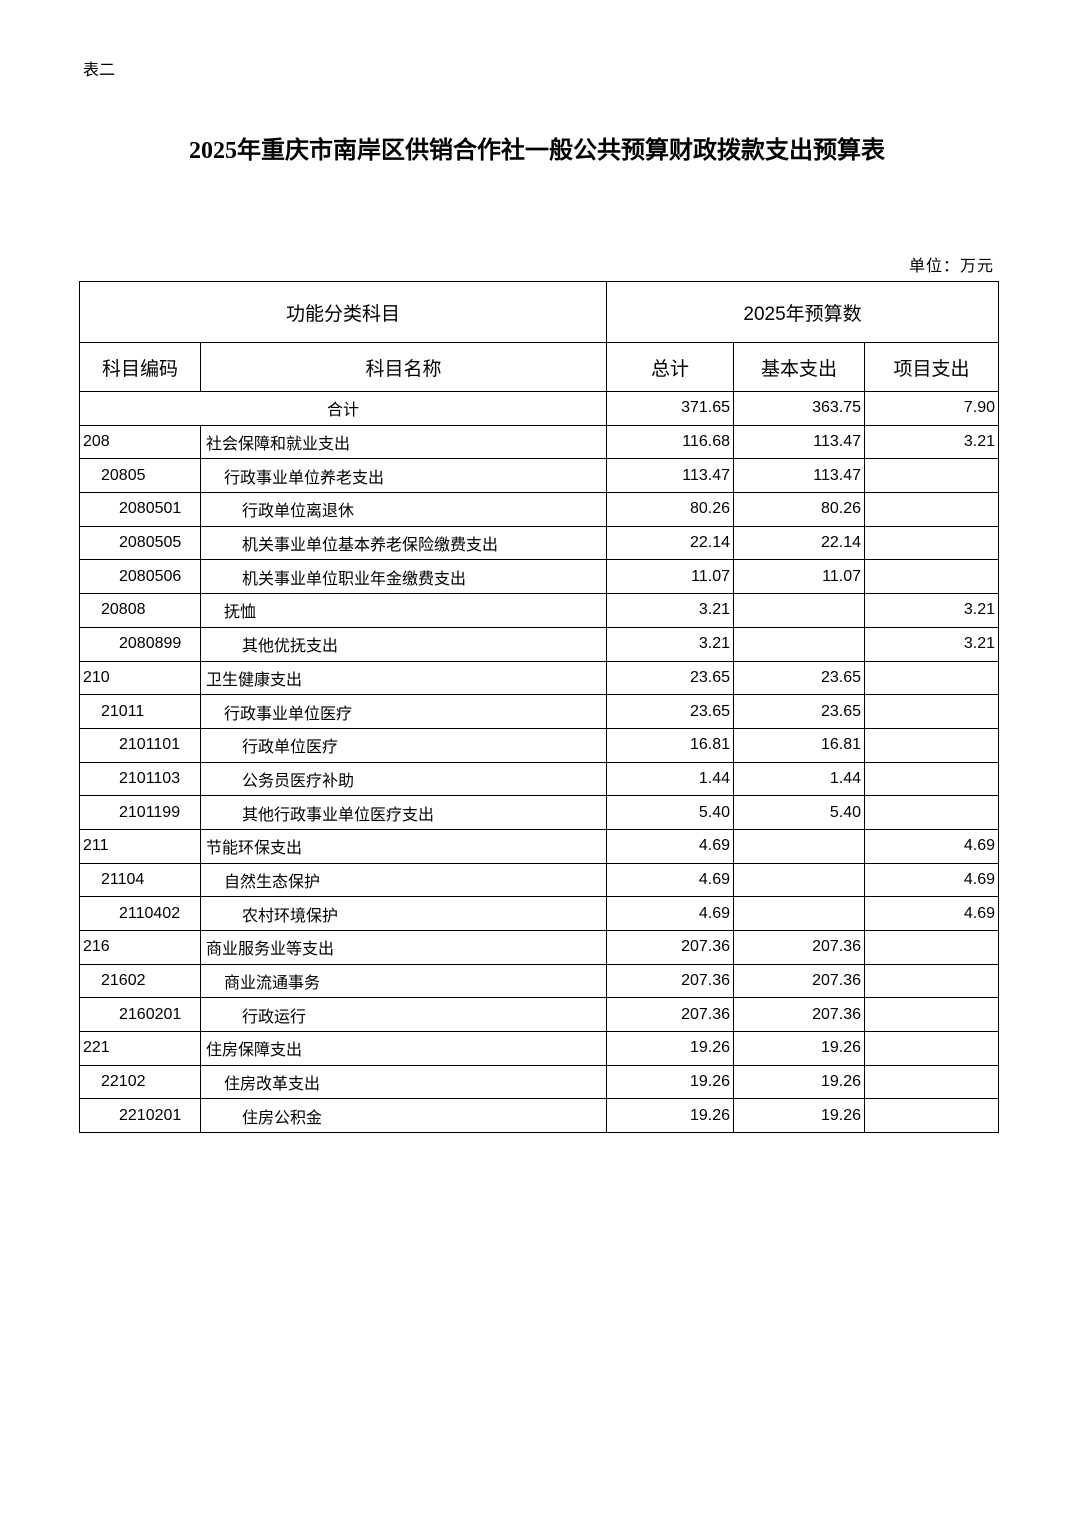 The height and width of the screenshot is (1520, 1074). What do you see at coordinates (140, 509) in the screenshot?
I see `cell-code: 2080501` at bounding box center [140, 509].